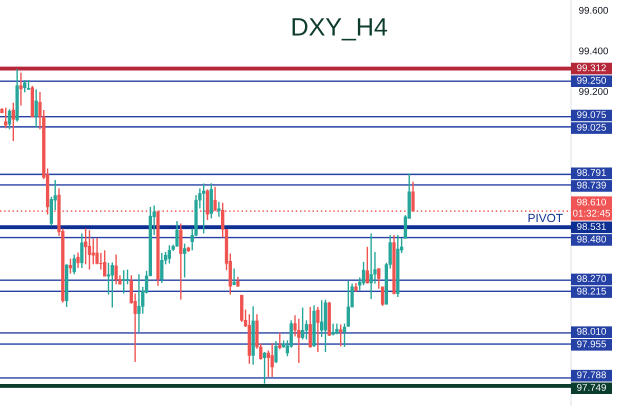 The height and width of the screenshot is (406, 625). What do you see at coordinates (591, 291) in the screenshot?
I see `ref-line-label: 98.215` at bounding box center [591, 291].